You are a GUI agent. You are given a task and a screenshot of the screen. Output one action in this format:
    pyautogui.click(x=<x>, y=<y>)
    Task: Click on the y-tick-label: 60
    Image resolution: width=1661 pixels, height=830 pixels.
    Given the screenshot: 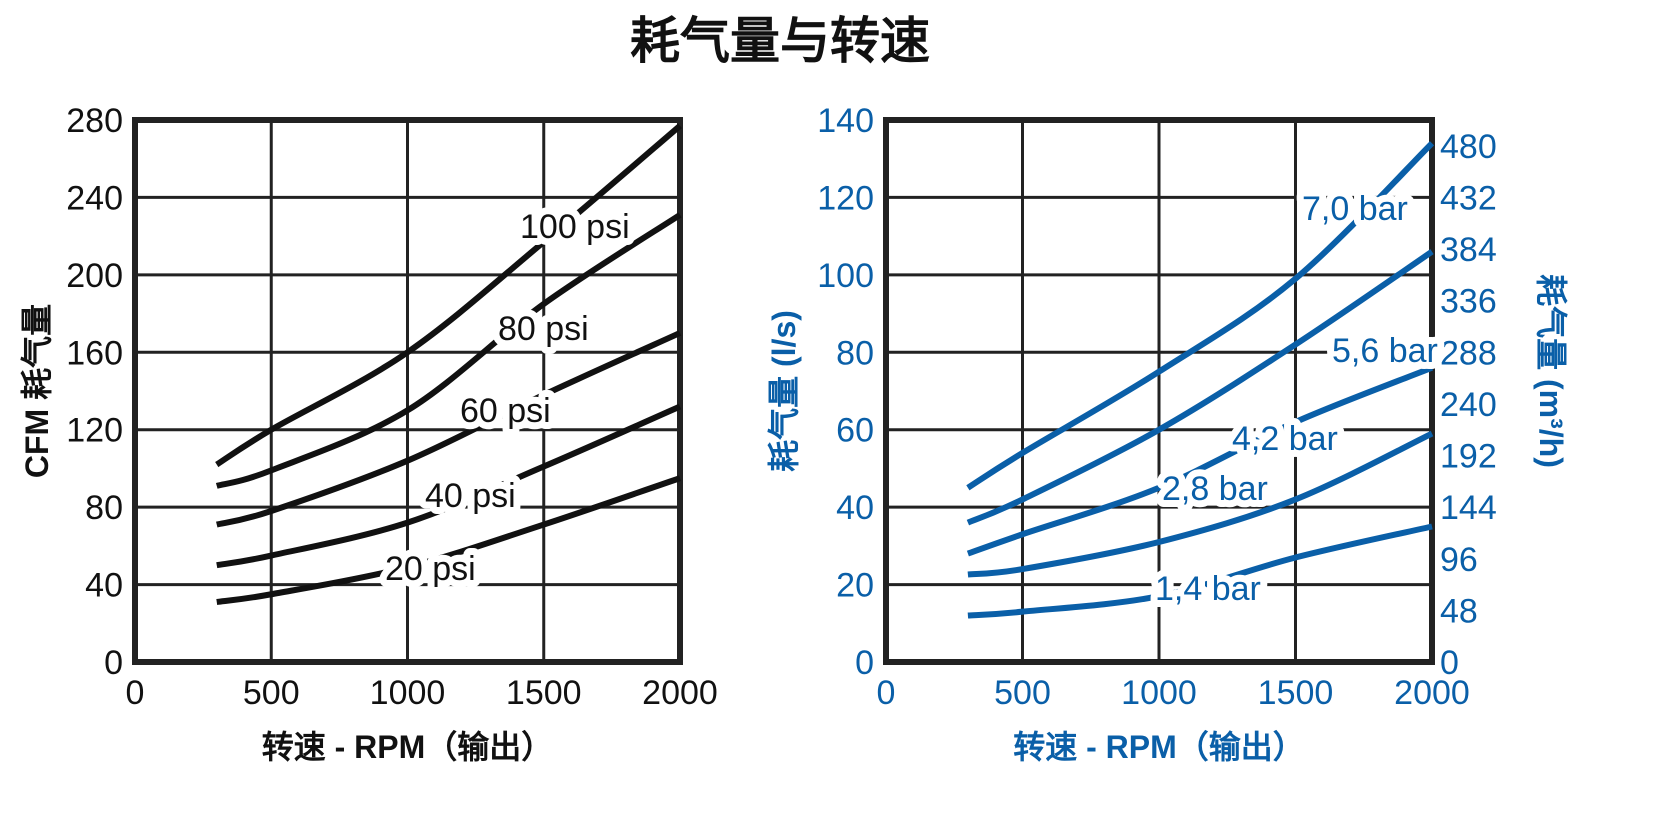 What is the action you would take?
    pyautogui.click(x=855, y=431)
    